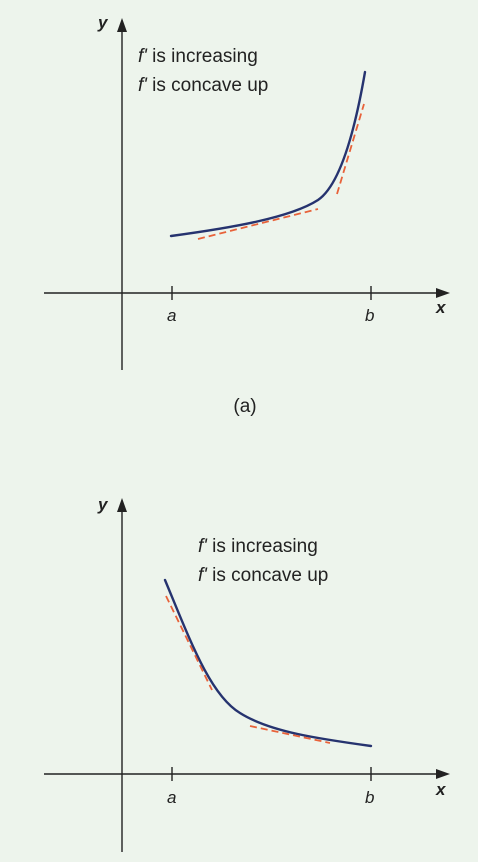 Image resolution: width=478 pixels, height=862 pixels. I want to click on annotation-line2-b: f' is concave up, so click(263, 575).